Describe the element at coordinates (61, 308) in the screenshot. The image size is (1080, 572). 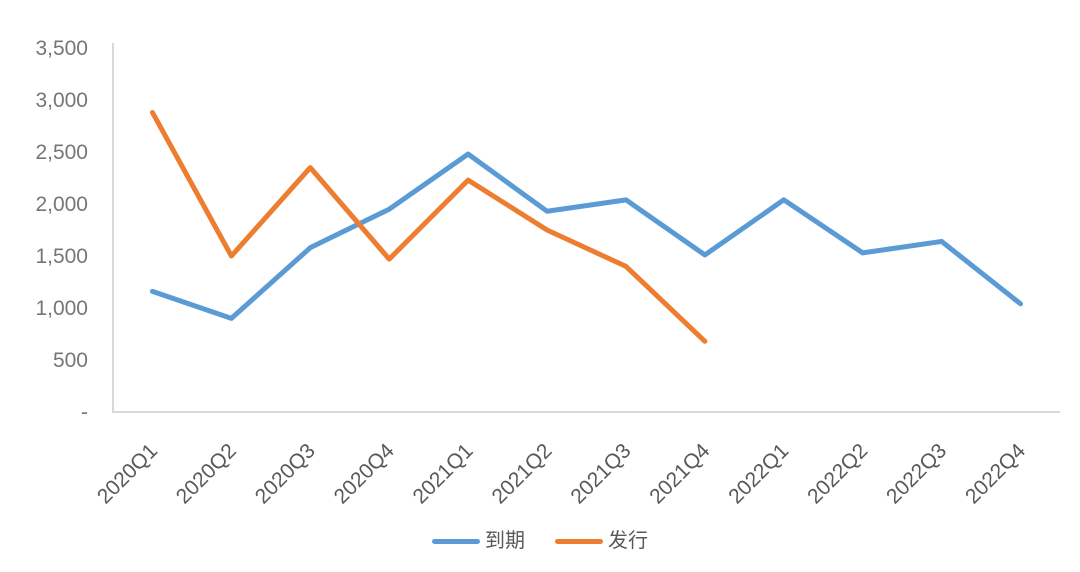
I see `y-axis-tick-label: 1,000` at that location.